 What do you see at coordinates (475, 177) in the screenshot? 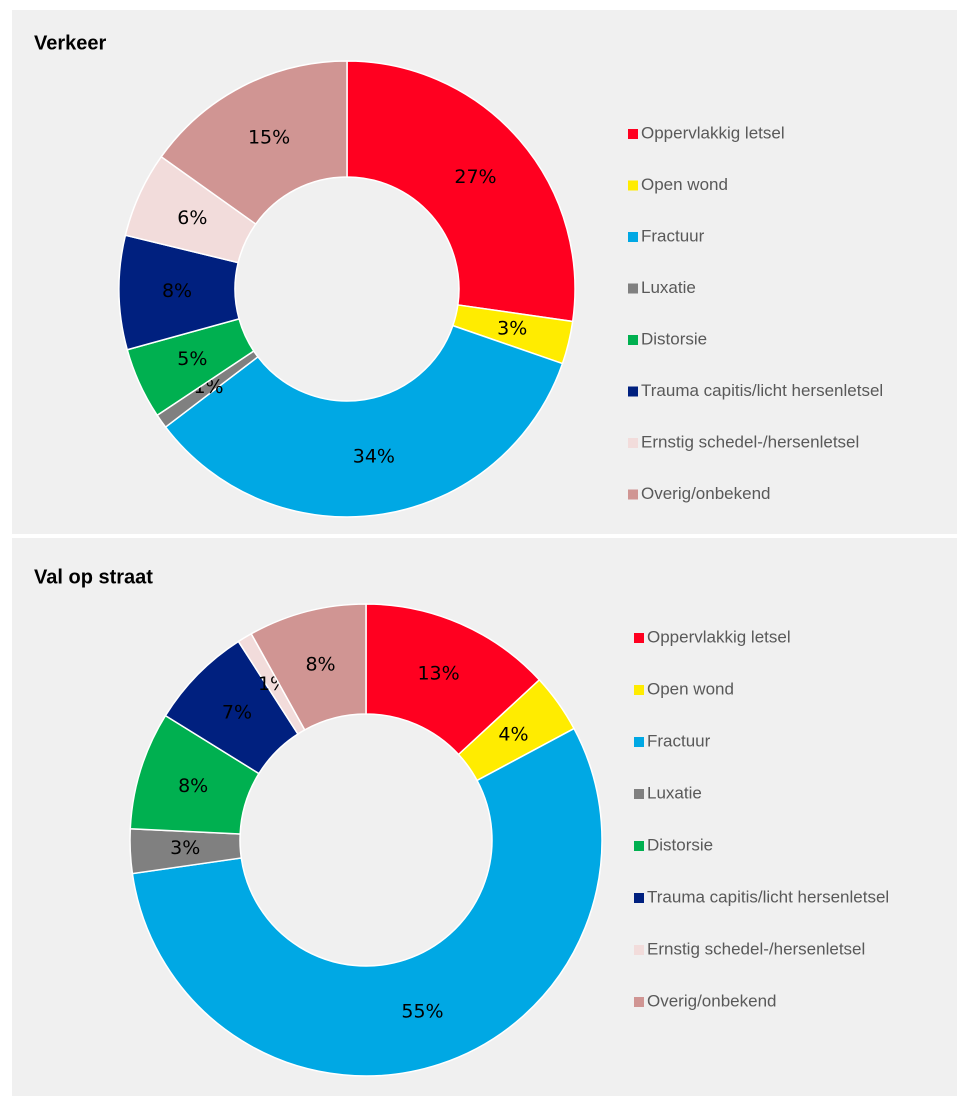
I see `slice-label: 27%` at bounding box center [475, 177].